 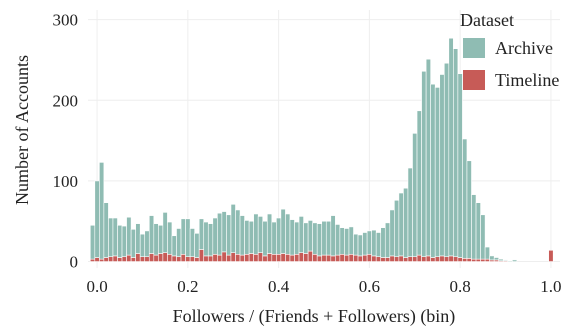 What do you see at coordinates (187, 286) in the screenshot?
I see `x-tick-label: 0.2` at bounding box center [187, 286].